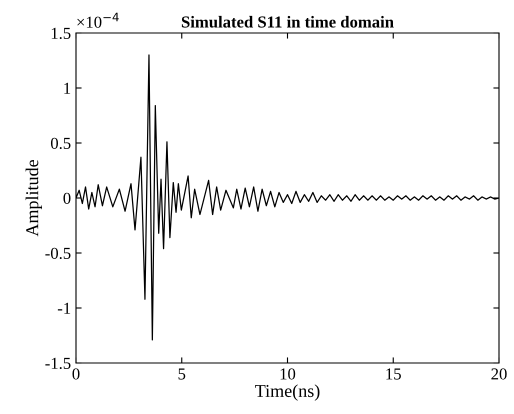 The height and width of the screenshot is (414, 514). Describe the element at coordinates (57, 364) in the screenshot. I see `y-tick-label: -1.5` at that location.